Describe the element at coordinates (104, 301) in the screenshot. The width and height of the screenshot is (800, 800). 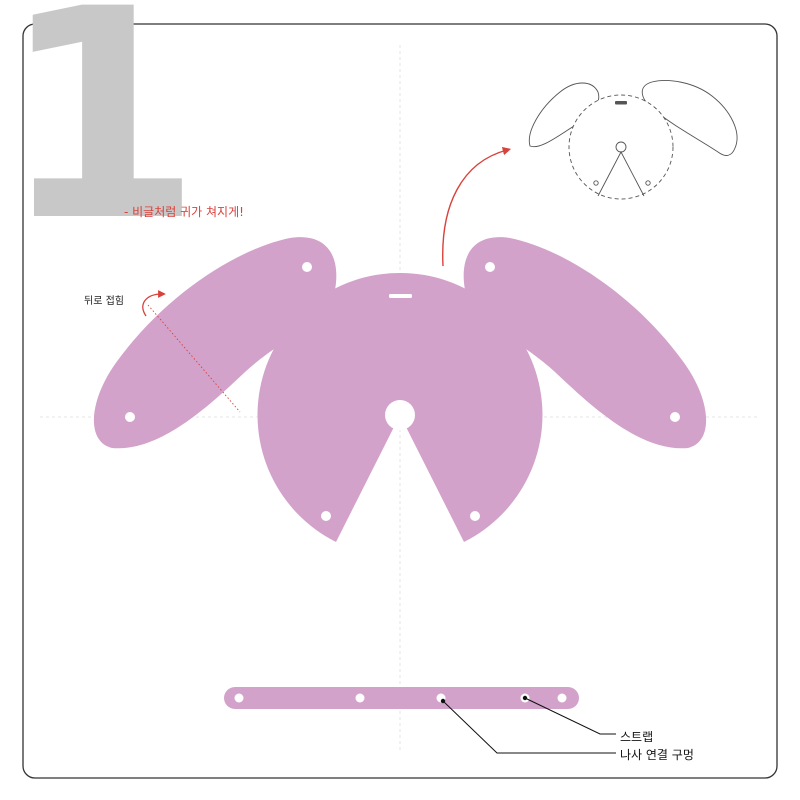
I see `fold-back-note: 뒤로 접힘` at that location.